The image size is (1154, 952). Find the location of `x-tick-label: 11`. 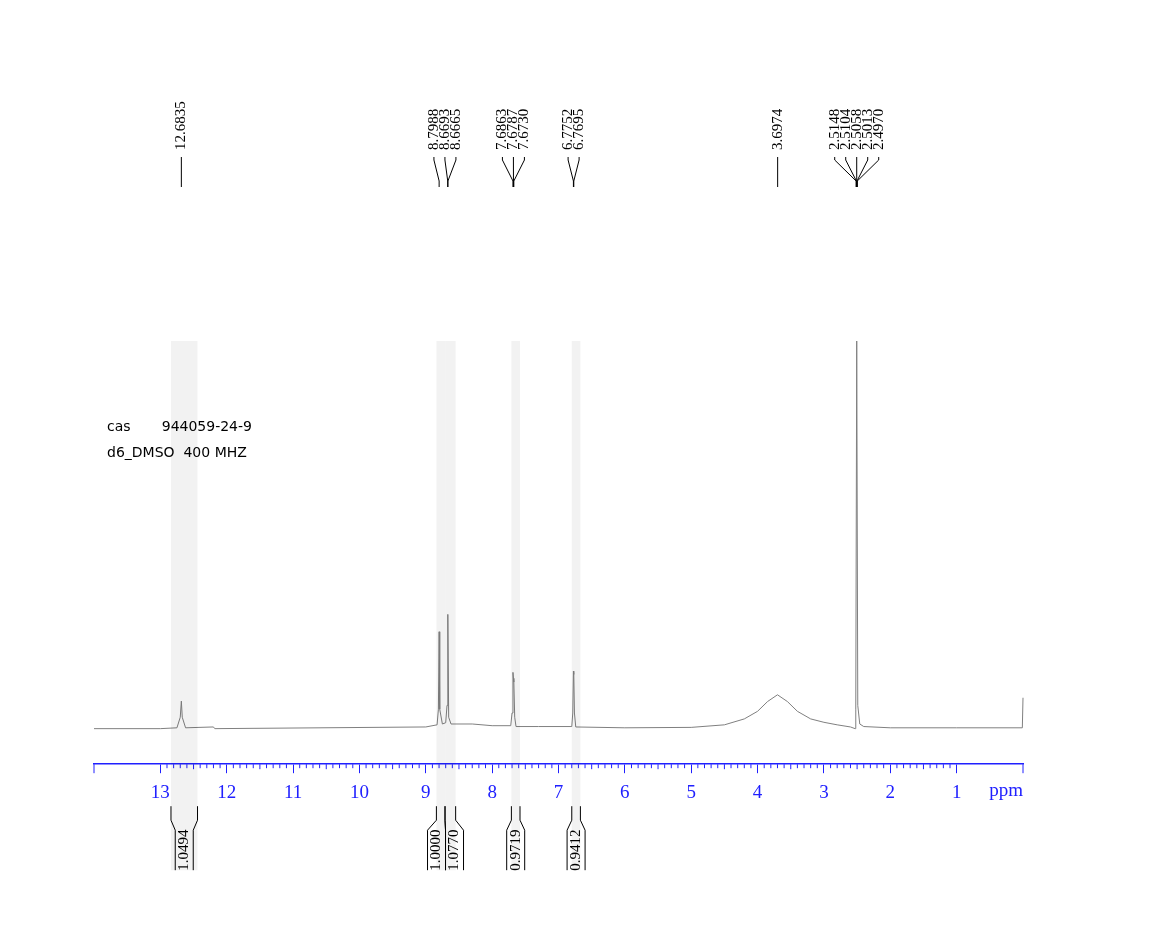

x-tick-label: 11 is located at coordinates (293, 791).